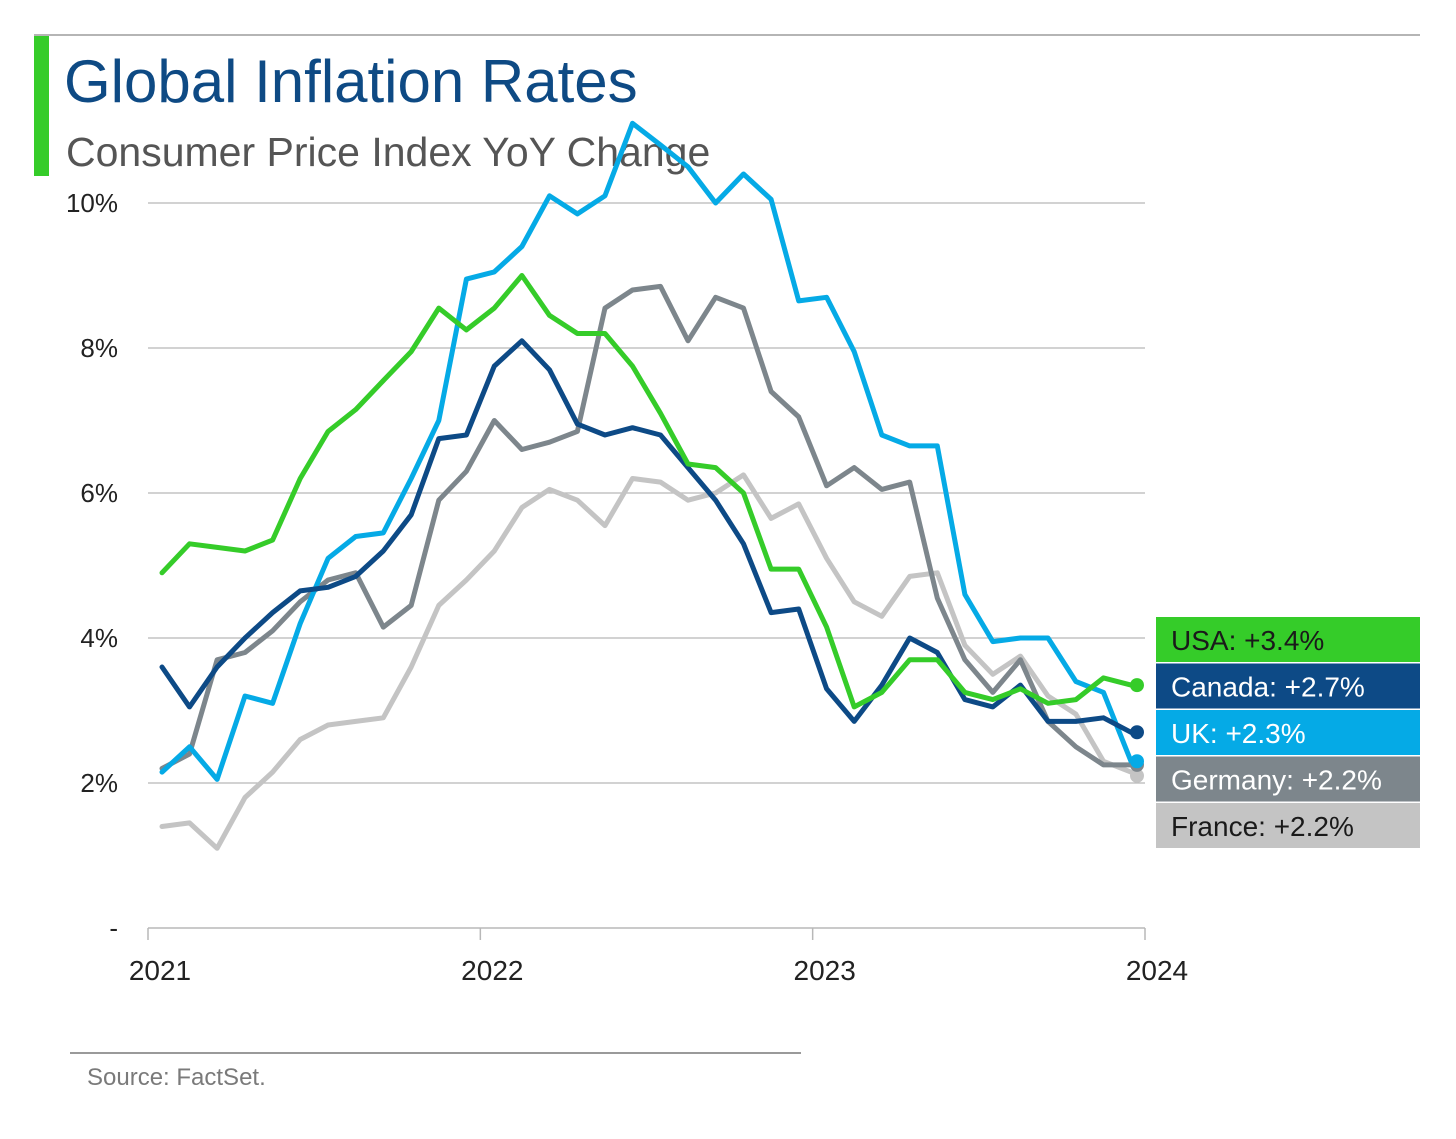 The width and height of the screenshot is (1456, 1139). I want to click on x-axis: 2021 2022 2023 2024, so click(658, 956).